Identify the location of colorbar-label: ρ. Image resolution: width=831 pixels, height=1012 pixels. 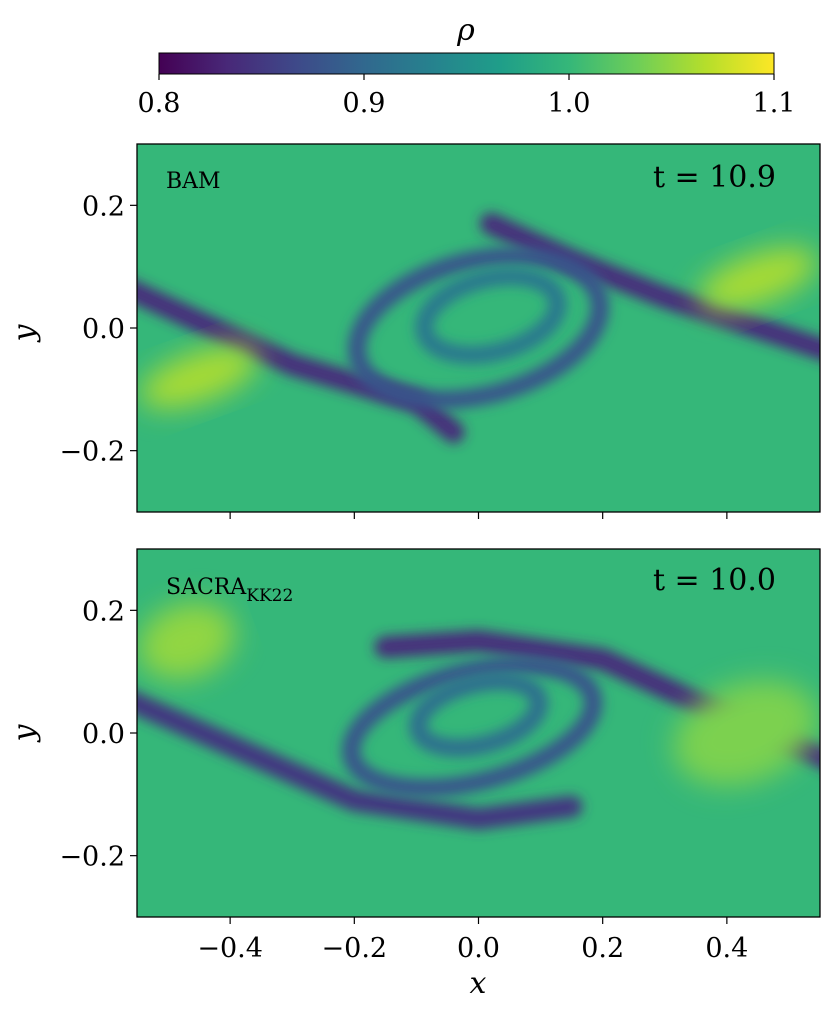
(465, 30).